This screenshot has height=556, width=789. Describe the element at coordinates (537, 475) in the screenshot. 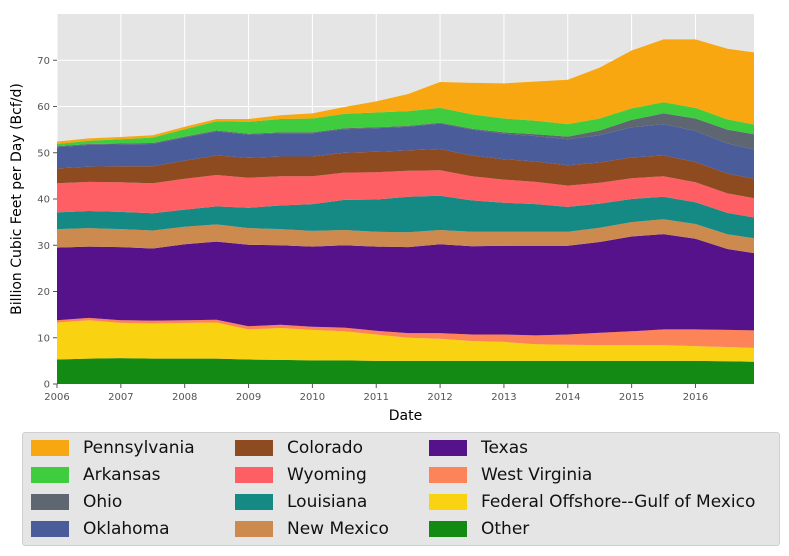

I see `legend-label: West Virginia` at that location.